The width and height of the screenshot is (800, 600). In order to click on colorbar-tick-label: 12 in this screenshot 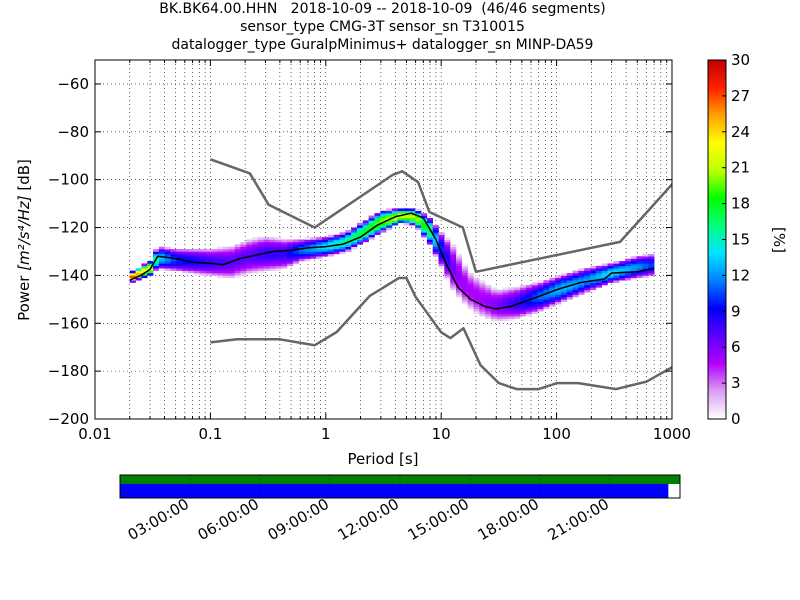, I will do `click(740, 275)`.